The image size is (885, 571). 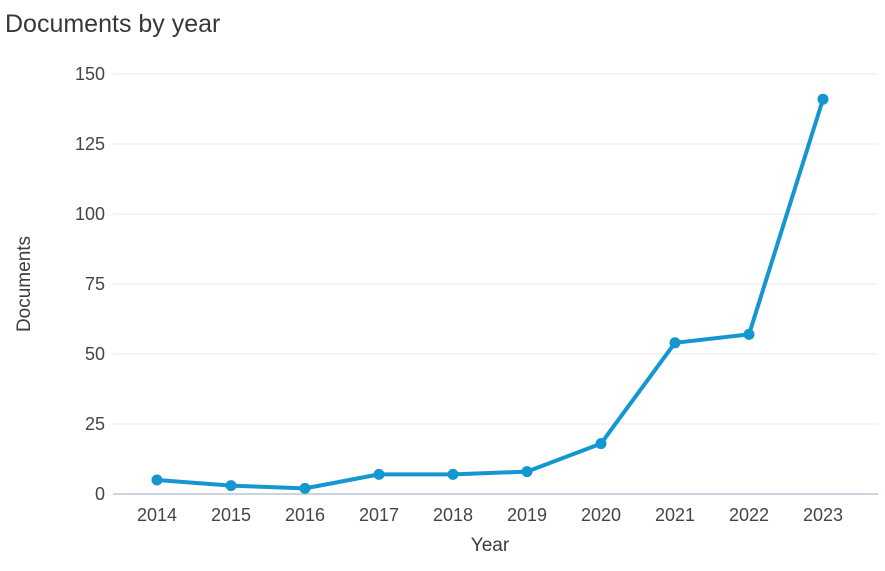 I want to click on x-tick-label-2017: 2017, so click(x=379, y=515).